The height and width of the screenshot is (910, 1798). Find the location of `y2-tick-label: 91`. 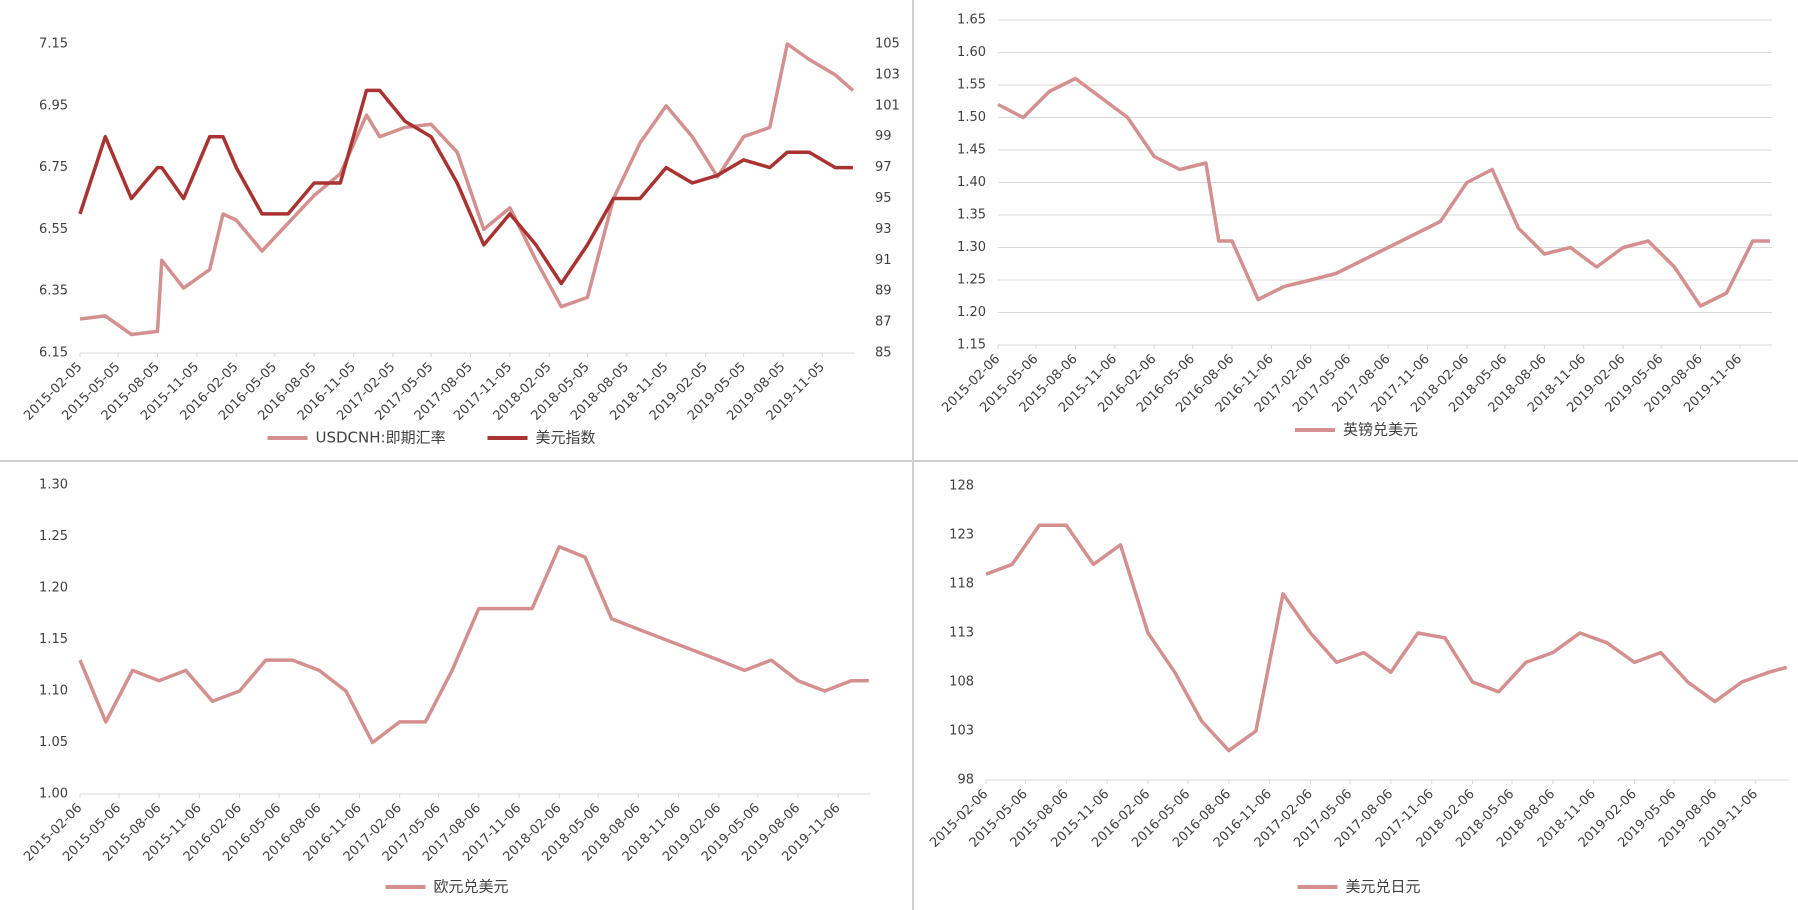

y2-tick-label: 91 is located at coordinates (883, 260).